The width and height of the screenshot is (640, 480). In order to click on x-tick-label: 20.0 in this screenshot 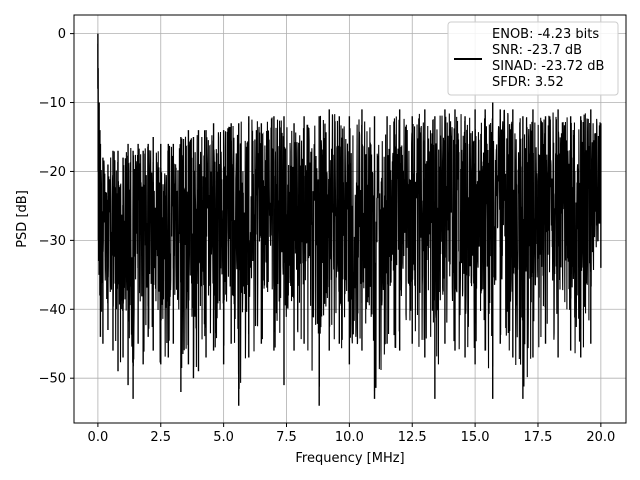, I will do `click(600, 437)`.